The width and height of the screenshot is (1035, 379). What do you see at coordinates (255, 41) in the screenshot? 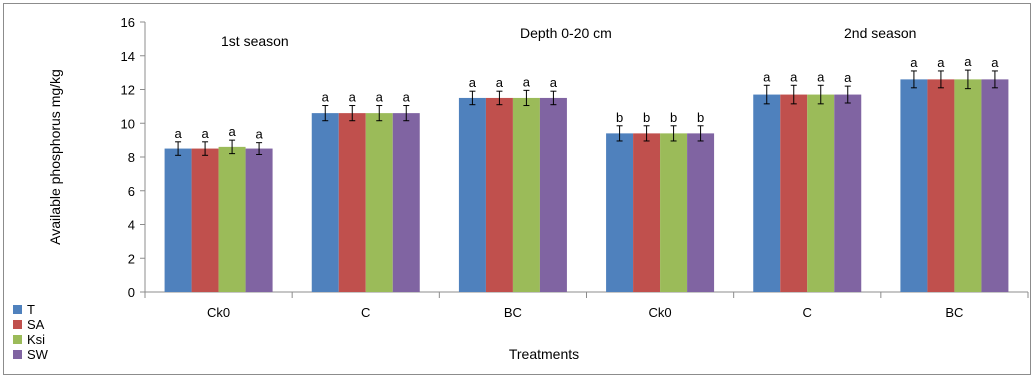
I see `annotation-1st-season: 1st season` at bounding box center [255, 41].